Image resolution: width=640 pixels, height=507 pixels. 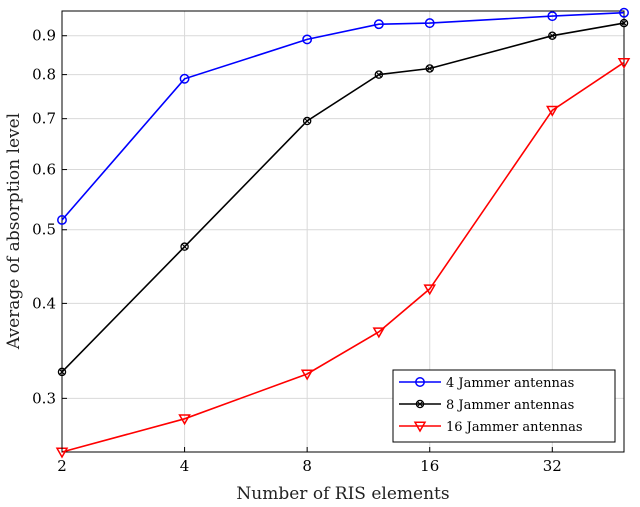 What do you see at coordinates (510, 405) in the screenshot?
I see `legend-label: 8 Jammer antennas` at bounding box center [510, 405].